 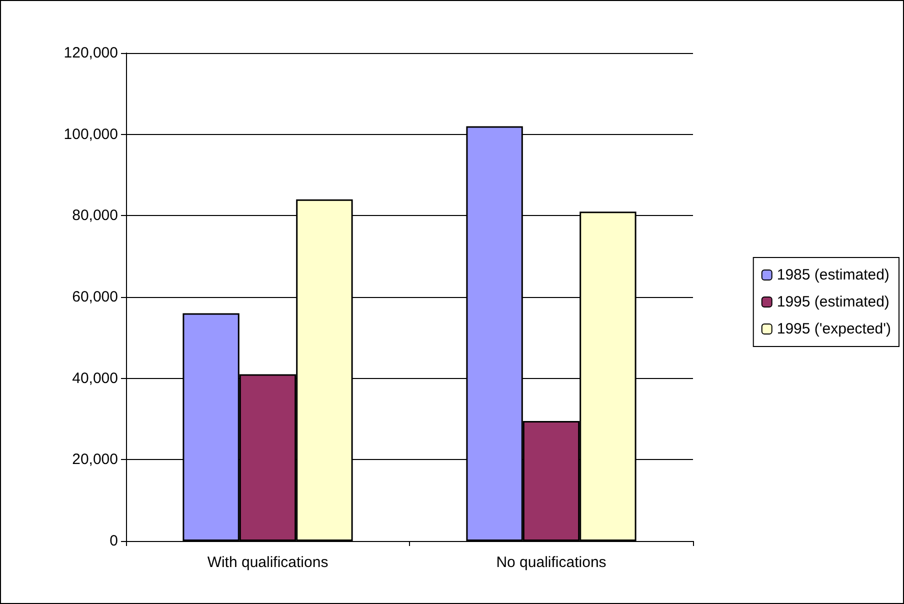 What do you see at coordinates (91, 53) in the screenshot?
I see `y-tick-label: 120,000` at bounding box center [91, 53].